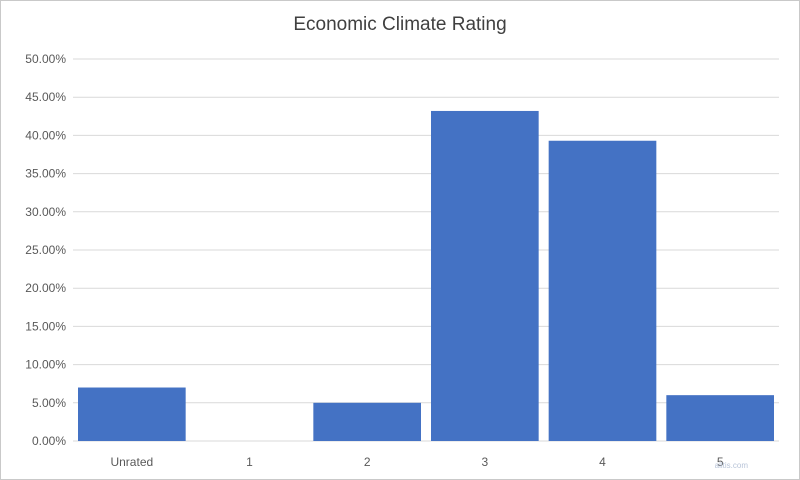 The height and width of the screenshot is (480, 800). What do you see at coordinates (249, 462) in the screenshot?
I see `x-tick-label: 1` at bounding box center [249, 462].